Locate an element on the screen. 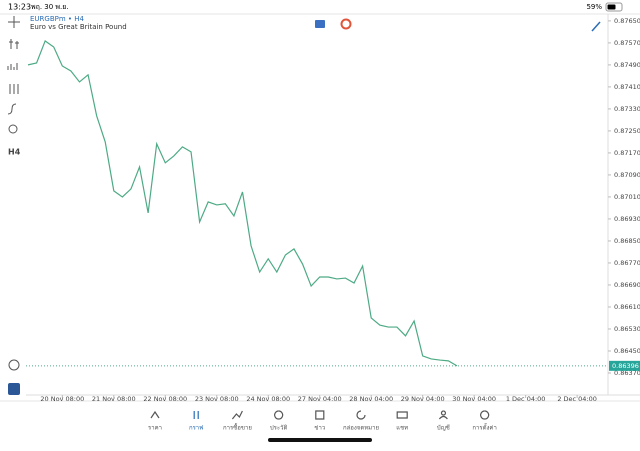 The width and height of the screenshot is (640, 451). tab-label: ข่าว is located at coordinates (319, 428).